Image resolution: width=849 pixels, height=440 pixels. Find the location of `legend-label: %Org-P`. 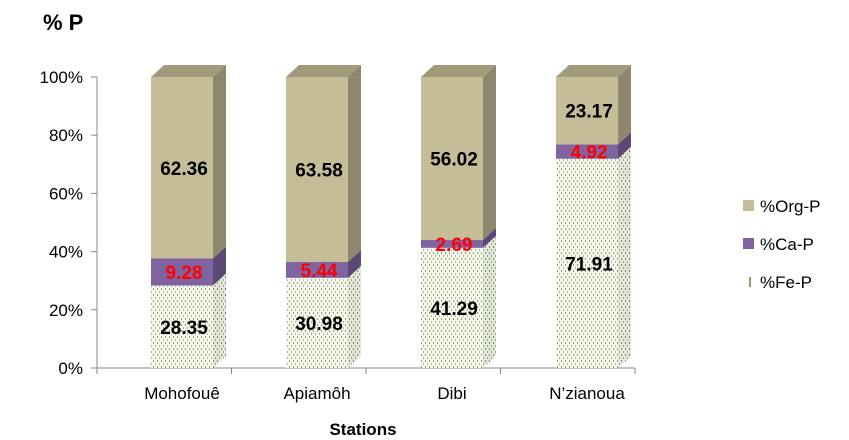

legend-label: %Org-P is located at coordinates (790, 206).